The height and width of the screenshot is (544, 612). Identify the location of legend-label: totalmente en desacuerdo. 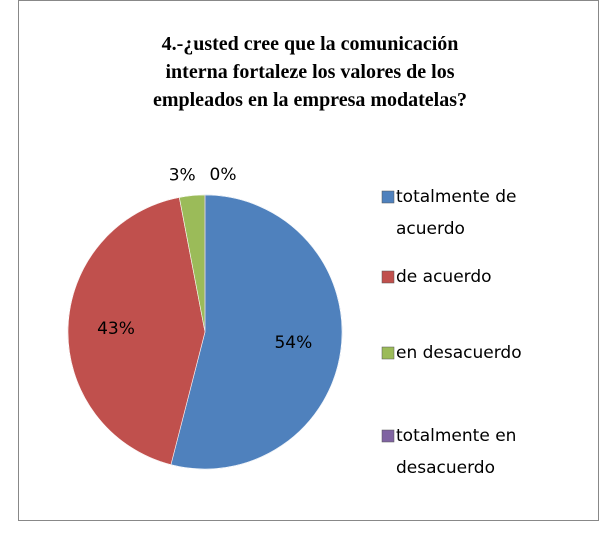
(456, 452).